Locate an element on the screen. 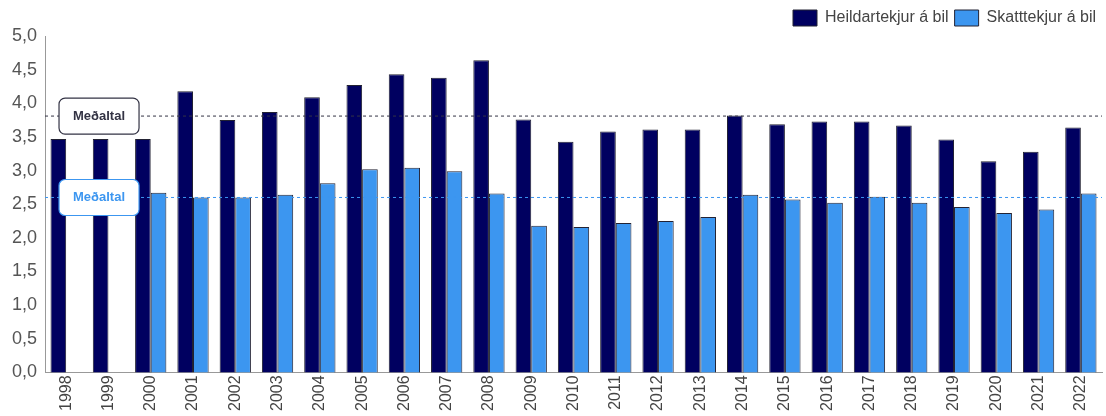  x-tick-label: 2017 is located at coordinates (868, 393).